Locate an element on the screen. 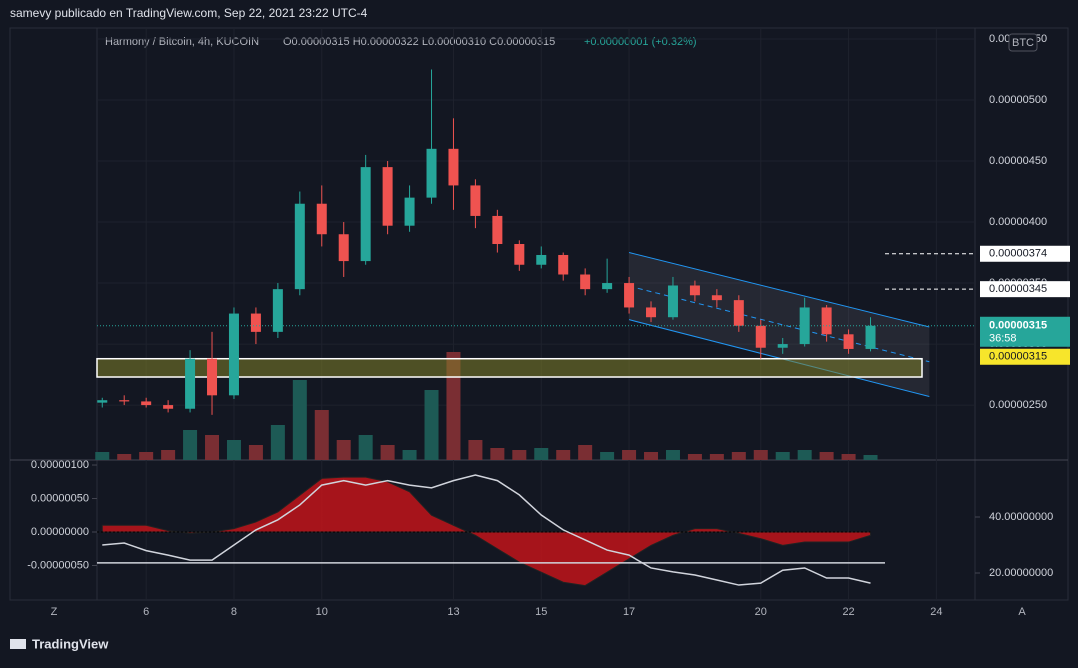  y-tick-label: 0.00000100 is located at coordinates (60, 465).